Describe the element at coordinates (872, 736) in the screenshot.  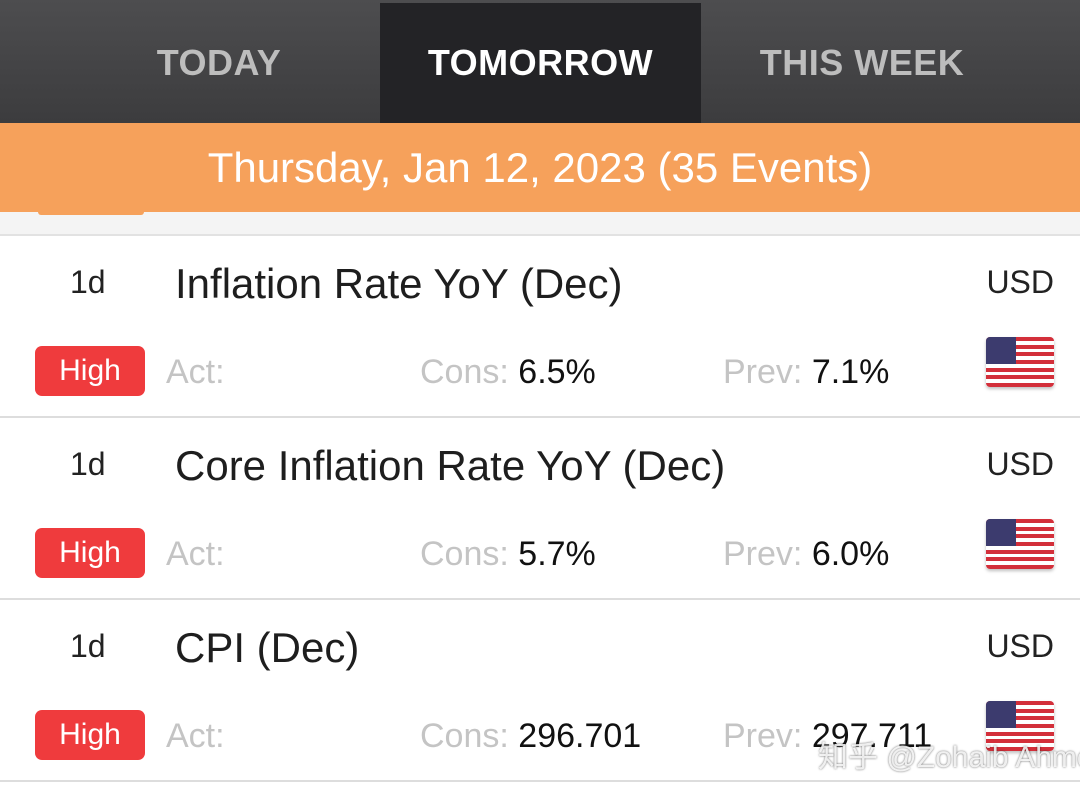
I see `previous-value: 297.711` at that location.